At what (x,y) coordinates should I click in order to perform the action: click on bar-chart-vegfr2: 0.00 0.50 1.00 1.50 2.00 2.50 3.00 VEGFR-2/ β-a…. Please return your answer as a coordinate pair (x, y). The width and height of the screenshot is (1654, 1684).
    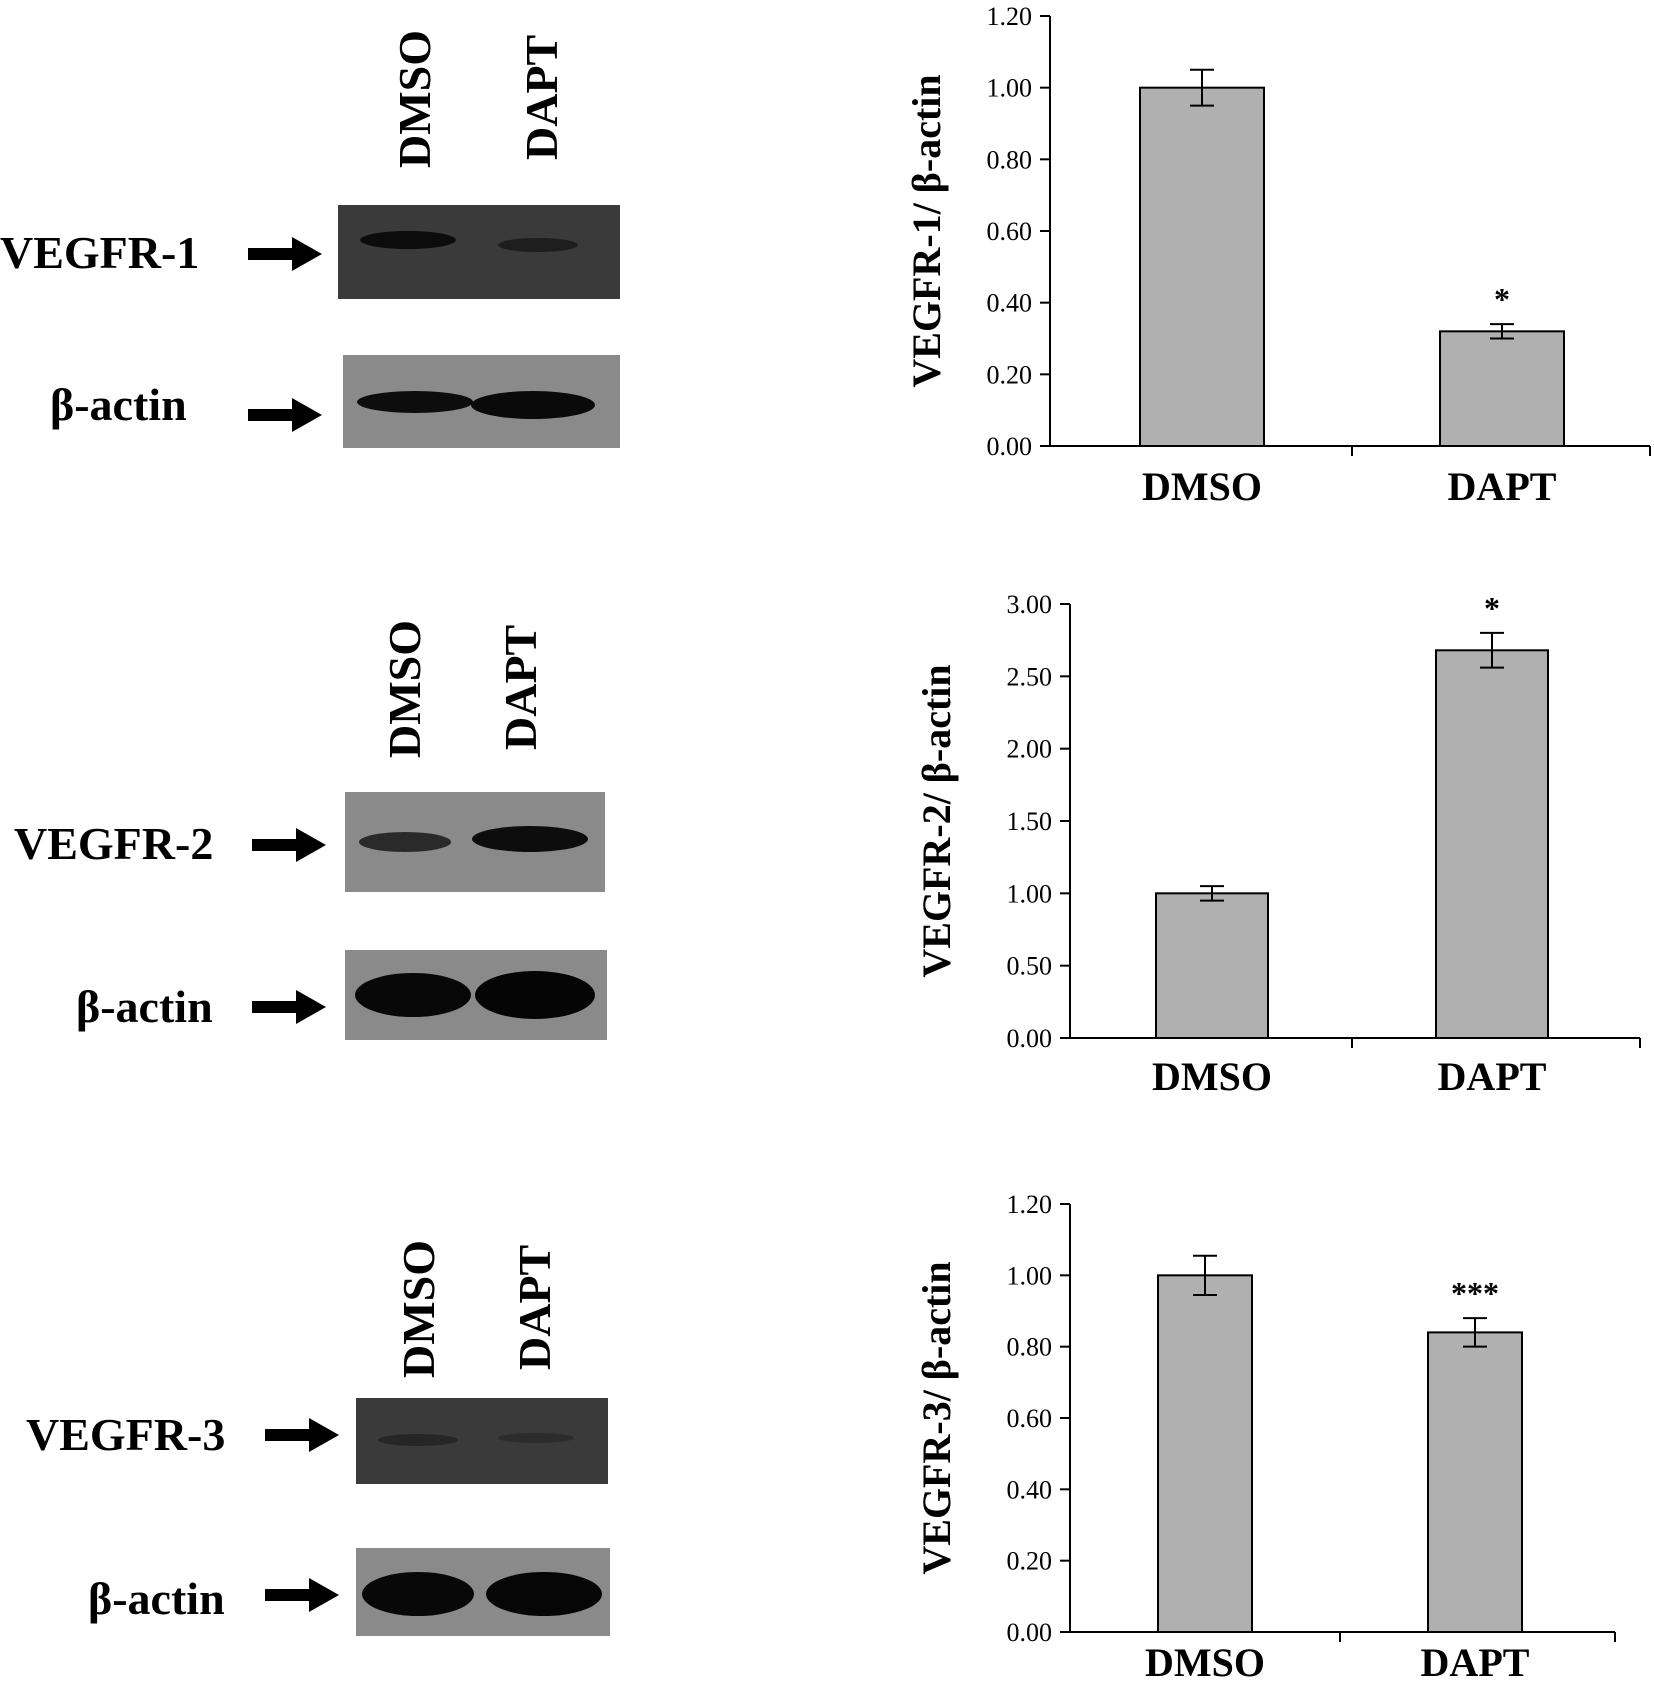
    Looking at the image, I should click on (1277, 844).